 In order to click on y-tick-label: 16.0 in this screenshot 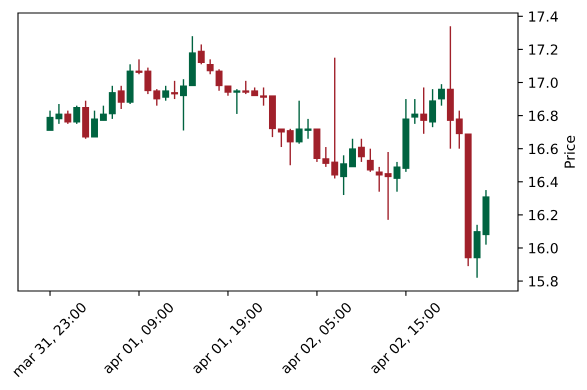, I will do `click(543, 248)`.